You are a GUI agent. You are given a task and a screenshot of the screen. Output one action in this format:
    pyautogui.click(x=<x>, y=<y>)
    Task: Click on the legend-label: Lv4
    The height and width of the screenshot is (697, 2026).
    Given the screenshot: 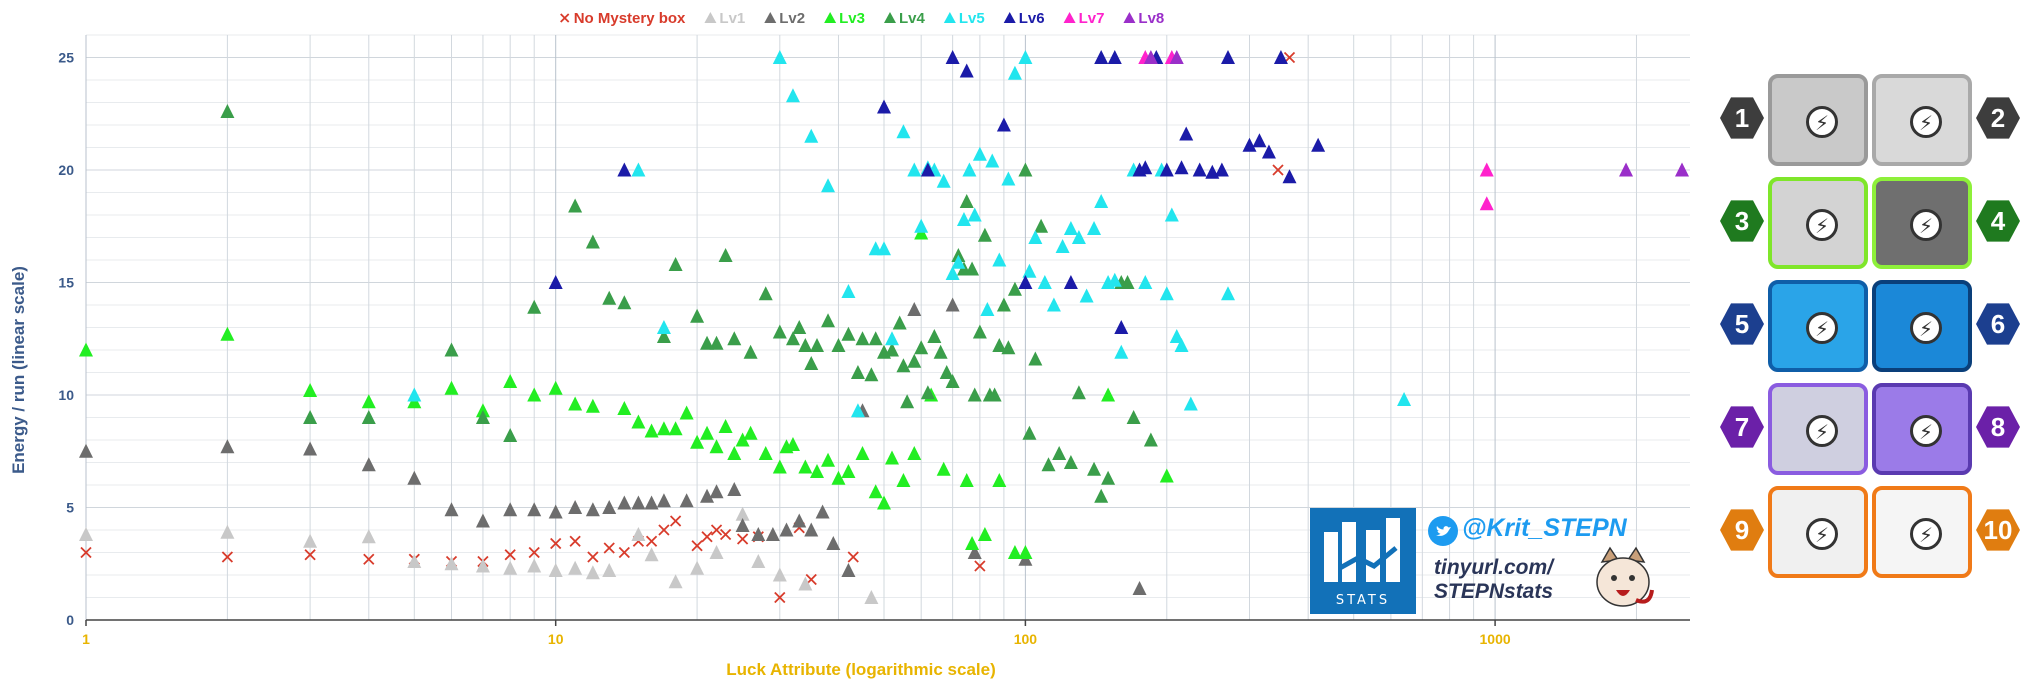 What is the action you would take?
    pyautogui.click(x=912, y=18)
    